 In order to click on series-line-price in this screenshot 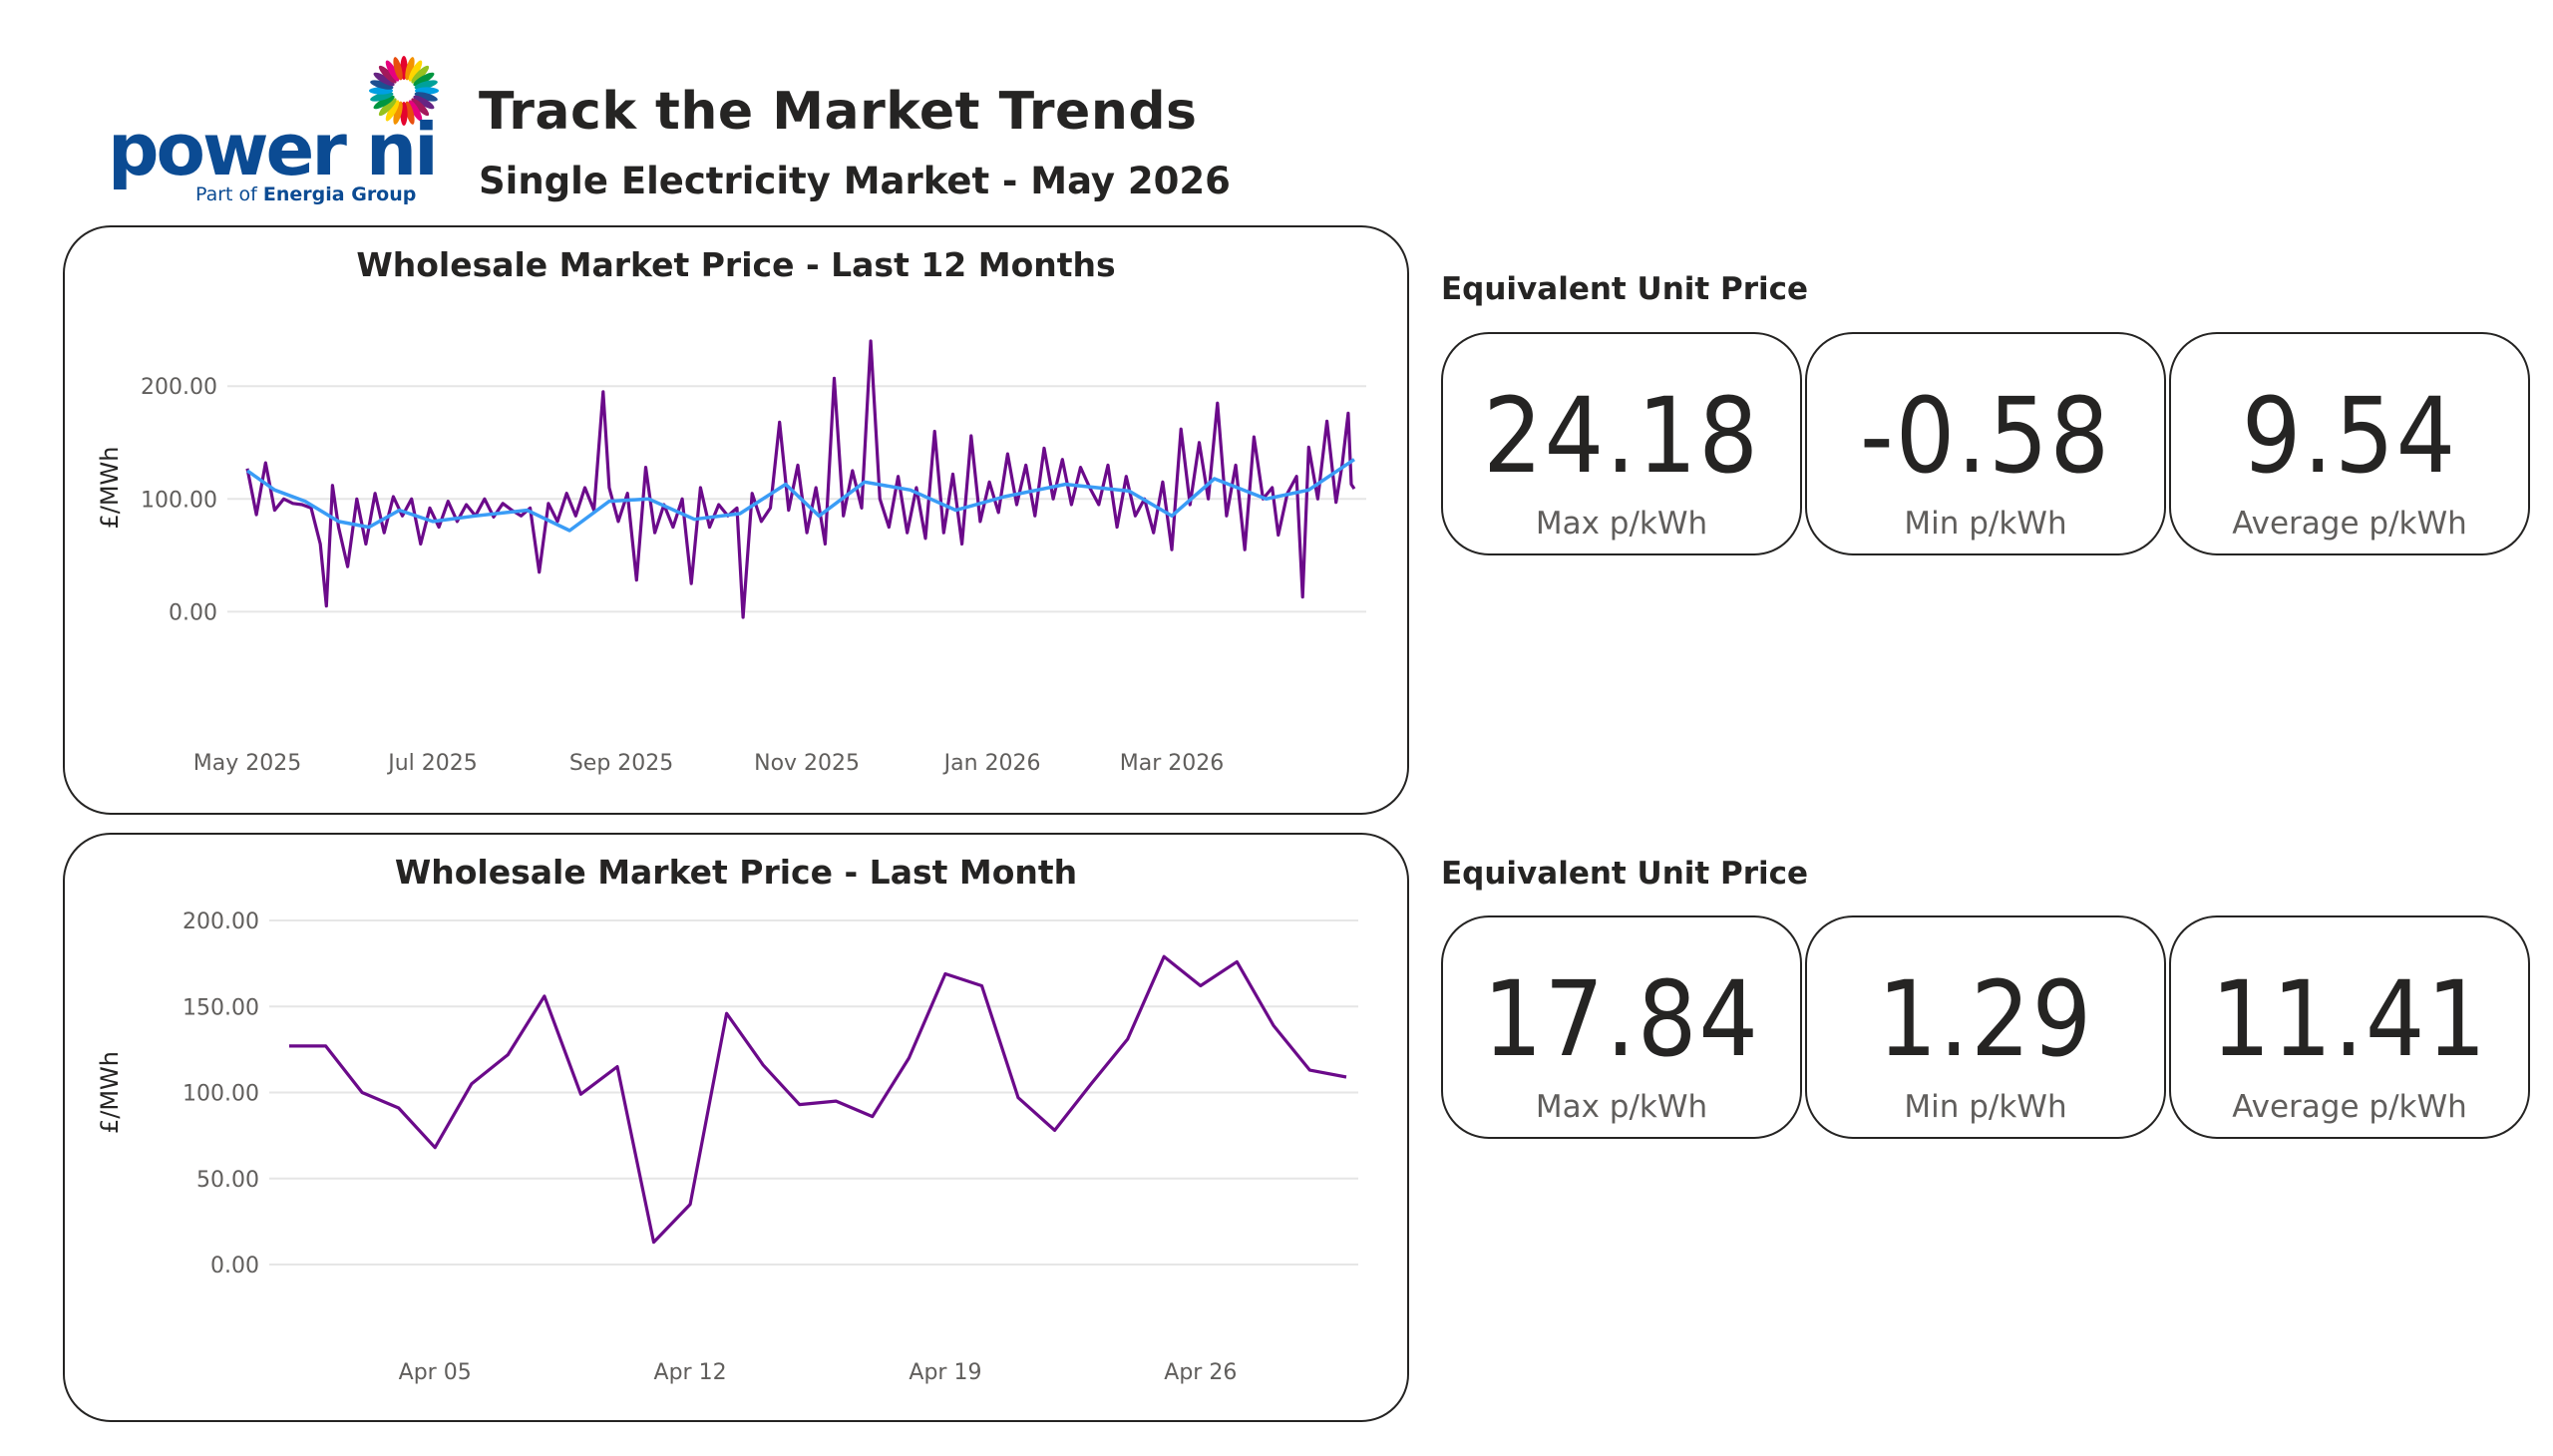, I will do `click(801, 479)`.